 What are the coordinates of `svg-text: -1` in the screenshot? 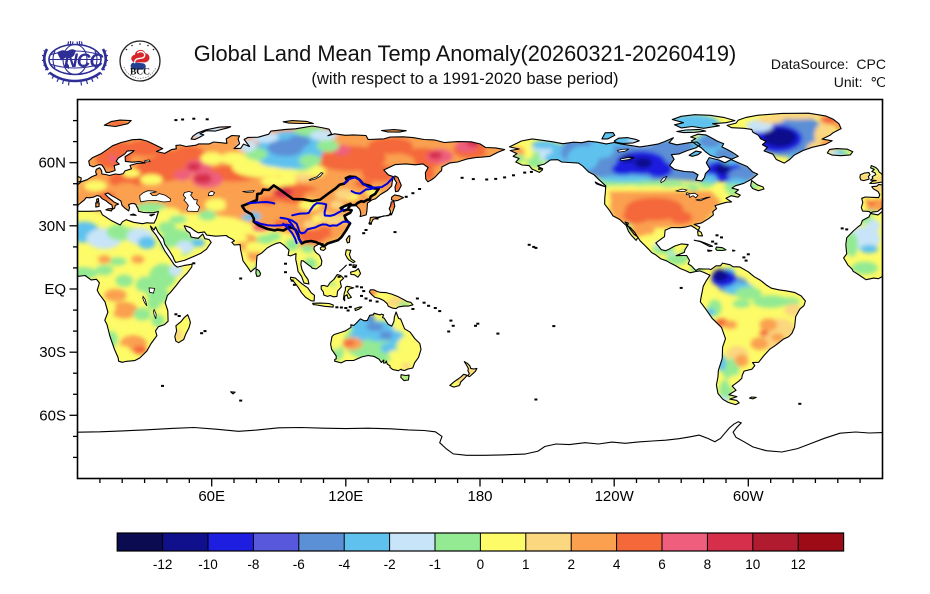 It's located at (435, 564).